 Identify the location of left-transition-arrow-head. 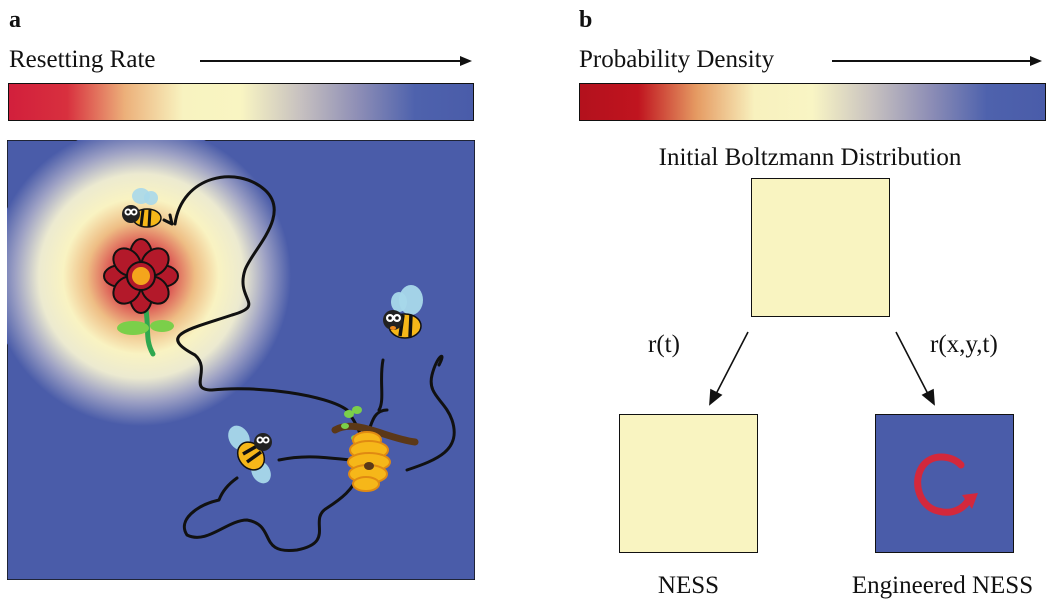
(716, 397).